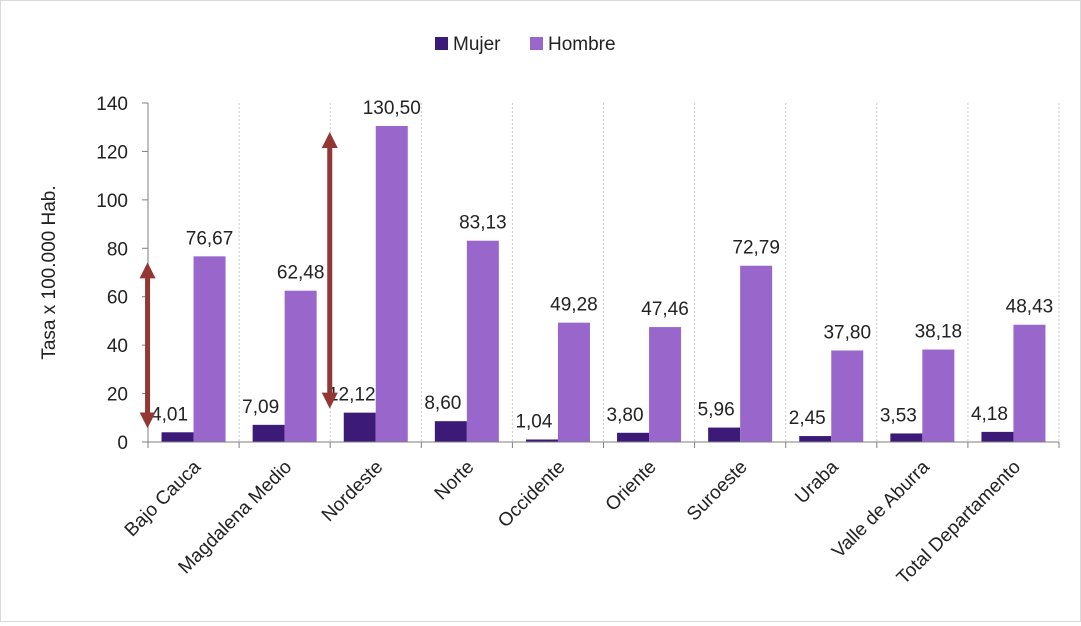  Describe the element at coordinates (122, 443) in the screenshot. I see `y-tick-label: 0` at that location.